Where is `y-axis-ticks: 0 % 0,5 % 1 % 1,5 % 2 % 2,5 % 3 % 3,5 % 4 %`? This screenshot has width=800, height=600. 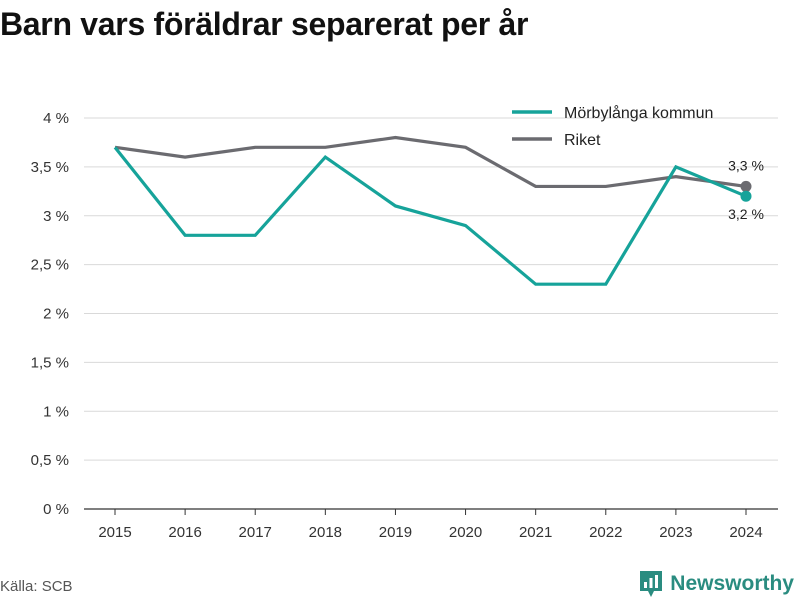 y-axis-ticks: 0 % 0,5 % 1 % 1,5 % 2 % 2,5 % 3 % 3,5 % 4 % is located at coordinates (50, 314).